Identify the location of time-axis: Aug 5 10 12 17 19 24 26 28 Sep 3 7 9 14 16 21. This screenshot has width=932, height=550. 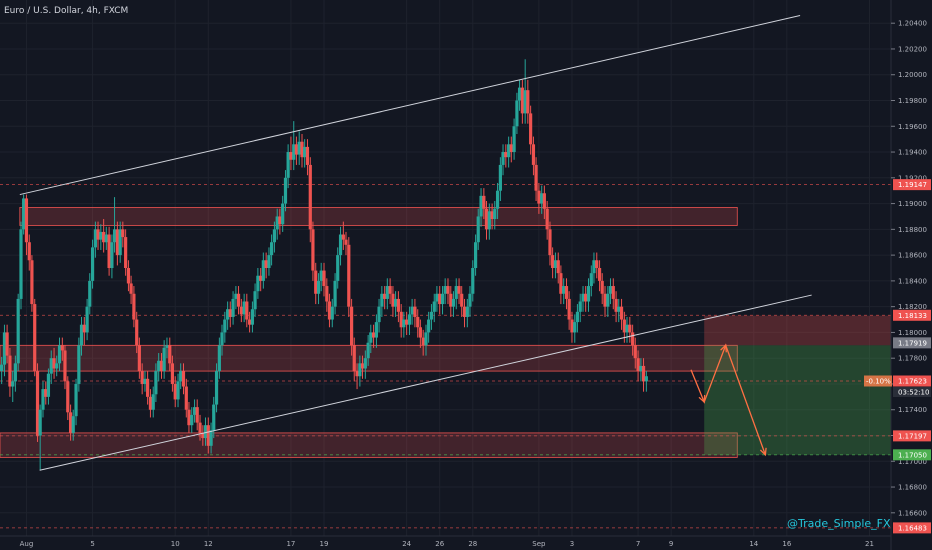
(447, 544).